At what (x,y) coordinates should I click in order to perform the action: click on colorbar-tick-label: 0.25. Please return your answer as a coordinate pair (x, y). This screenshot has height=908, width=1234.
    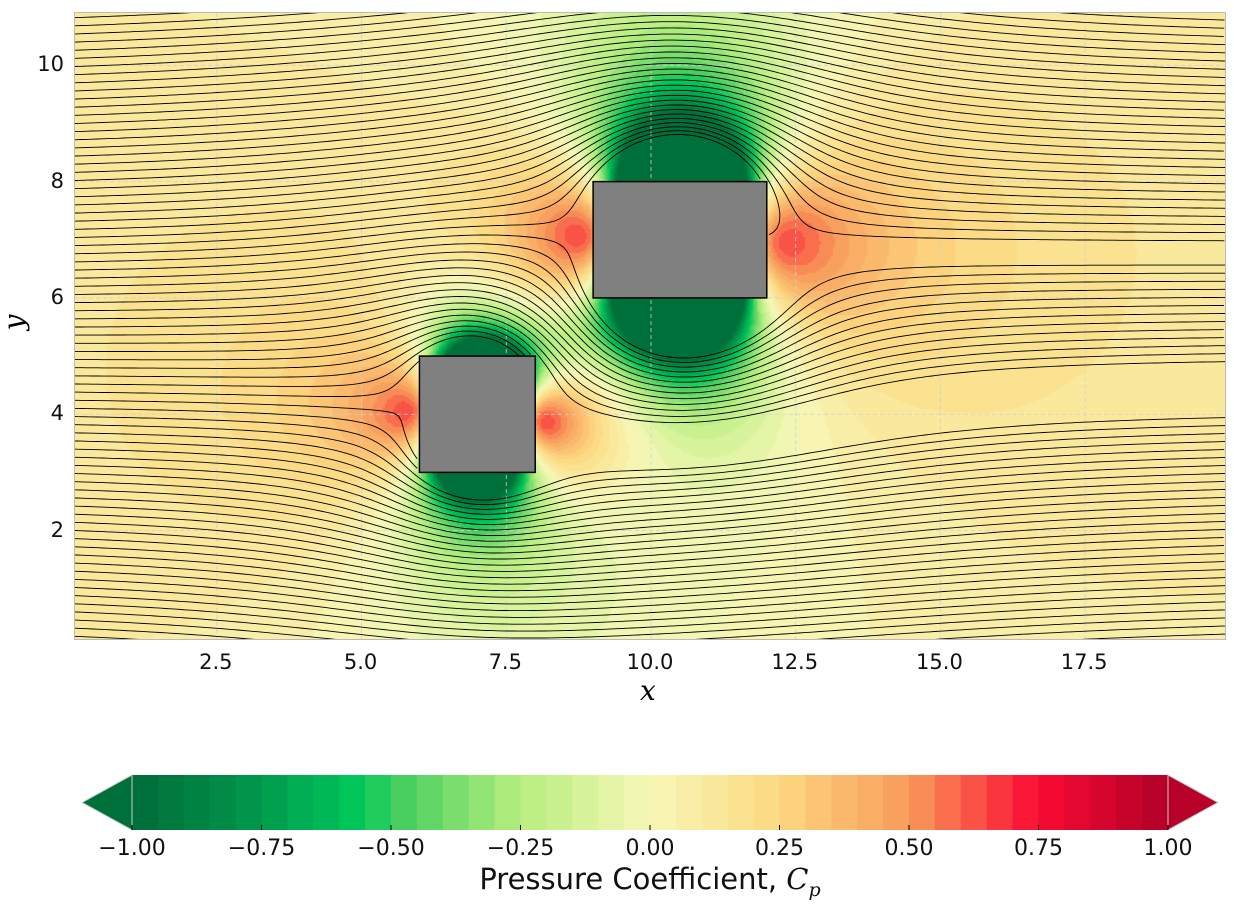
    Looking at the image, I should click on (779, 848).